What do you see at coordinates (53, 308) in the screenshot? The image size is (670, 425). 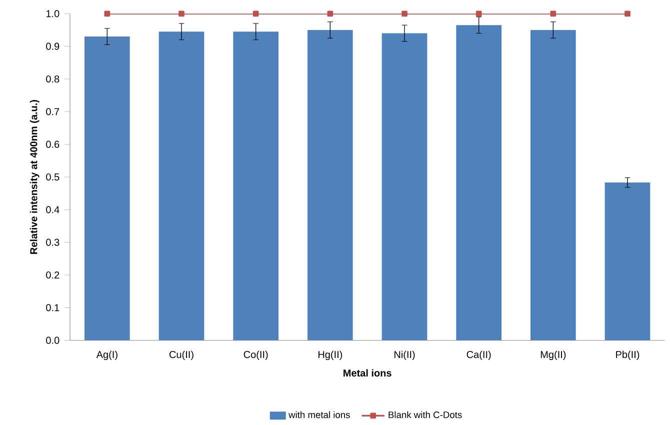 I see `y-tick-label: 0.1` at bounding box center [53, 308].